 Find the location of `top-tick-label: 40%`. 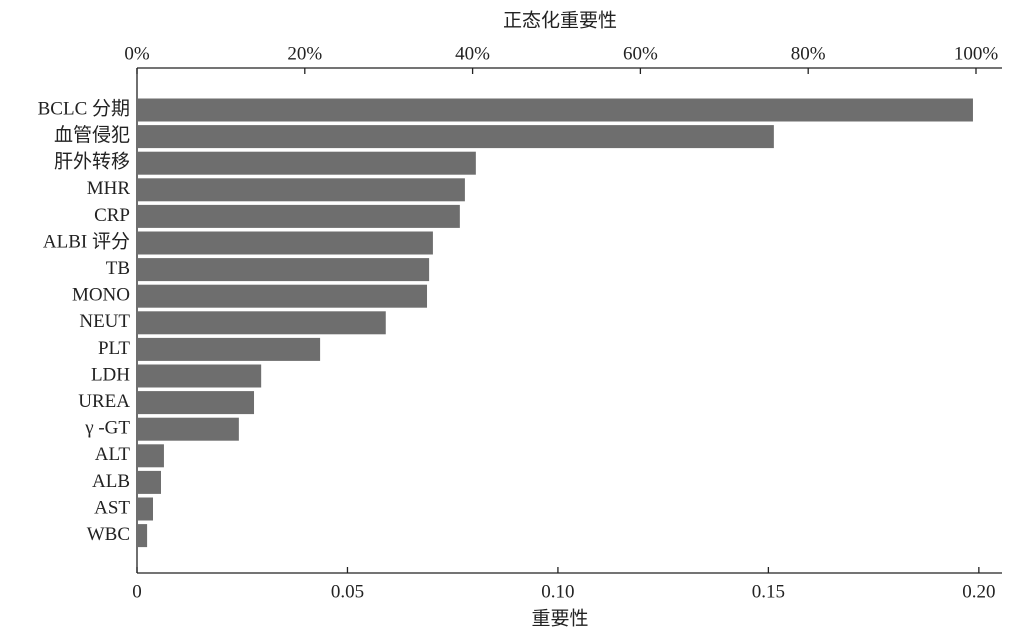

top-tick-label: 40% is located at coordinates (472, 53).